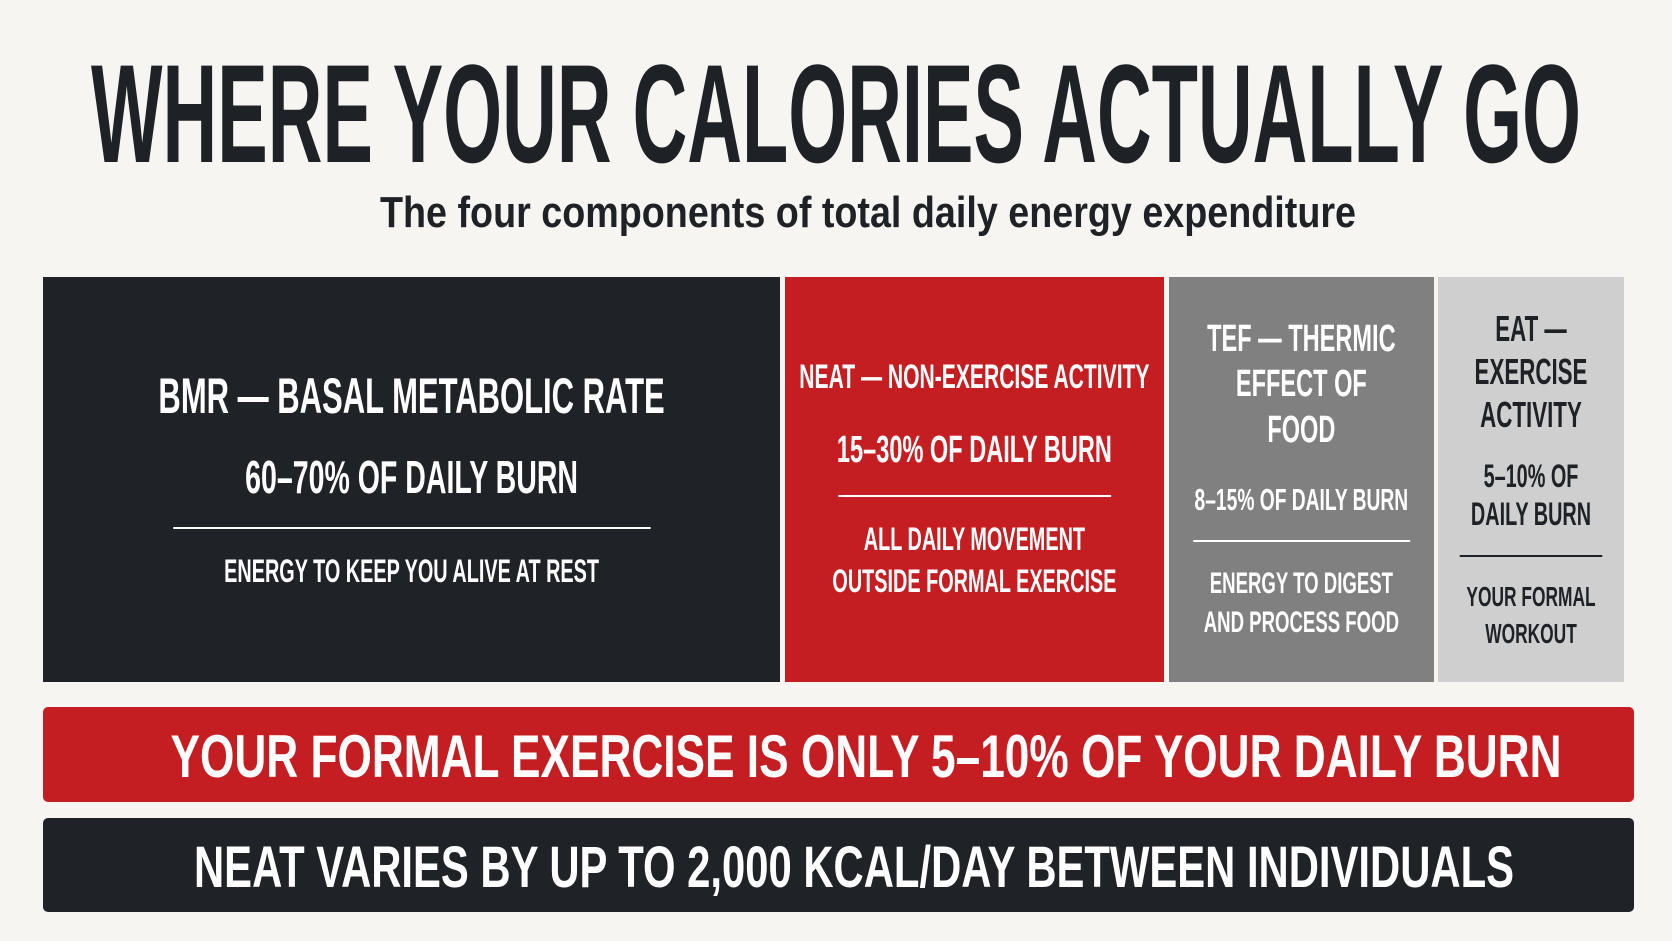  Describe the element at coordinates (1301, 384) in the screenshot. I see `block-title: TEF — THERMIC EFFECT OF FOOD` at that location.